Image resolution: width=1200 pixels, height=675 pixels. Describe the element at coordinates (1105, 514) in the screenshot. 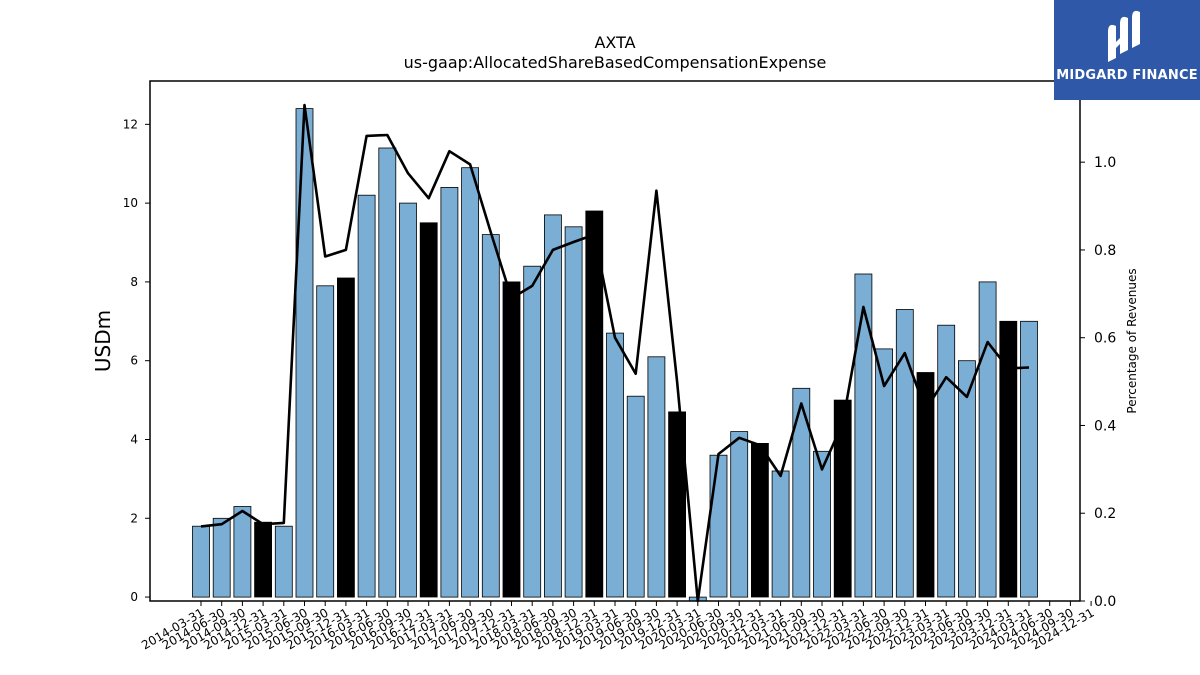

I see `y2-tick-label: 0.2` at that location.